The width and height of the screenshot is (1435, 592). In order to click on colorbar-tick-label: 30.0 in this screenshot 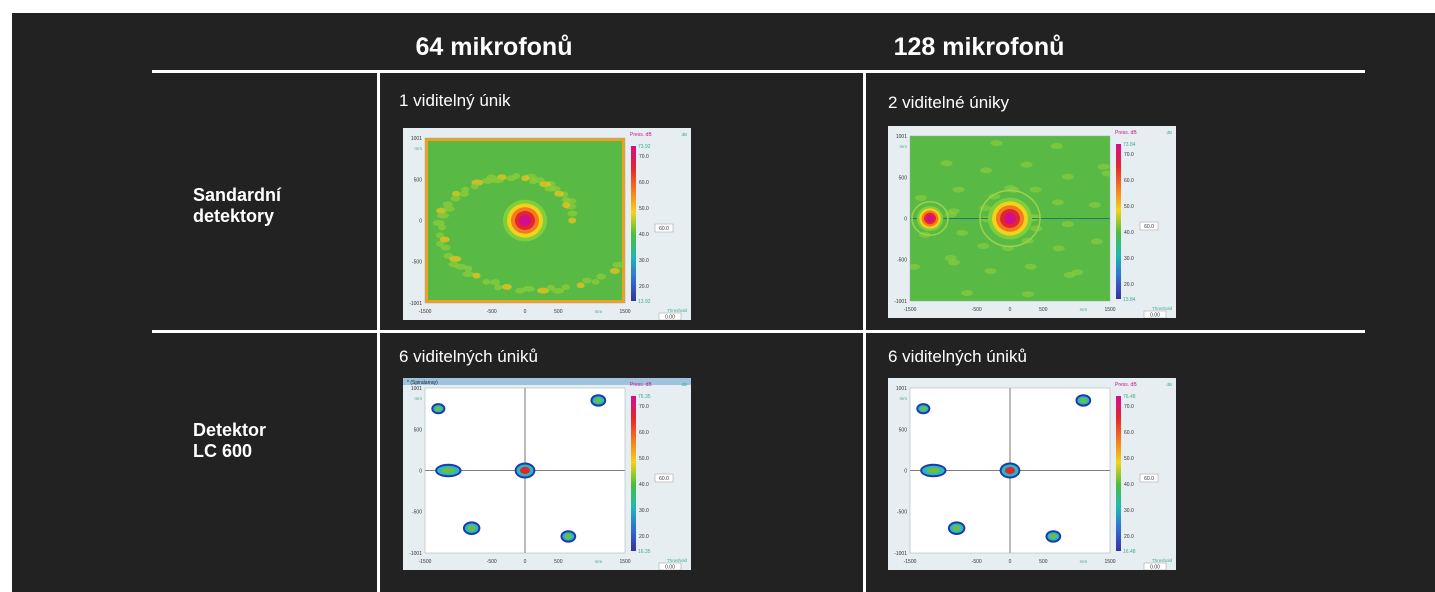, I will do `click(1129, 511)`.